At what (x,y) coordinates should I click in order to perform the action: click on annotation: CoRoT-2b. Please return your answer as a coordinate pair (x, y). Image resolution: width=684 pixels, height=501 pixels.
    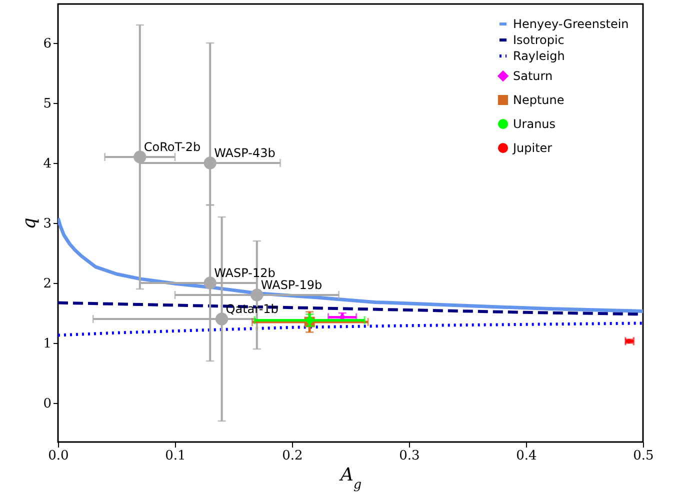
    Looking at the image, I should click on (172, 147).